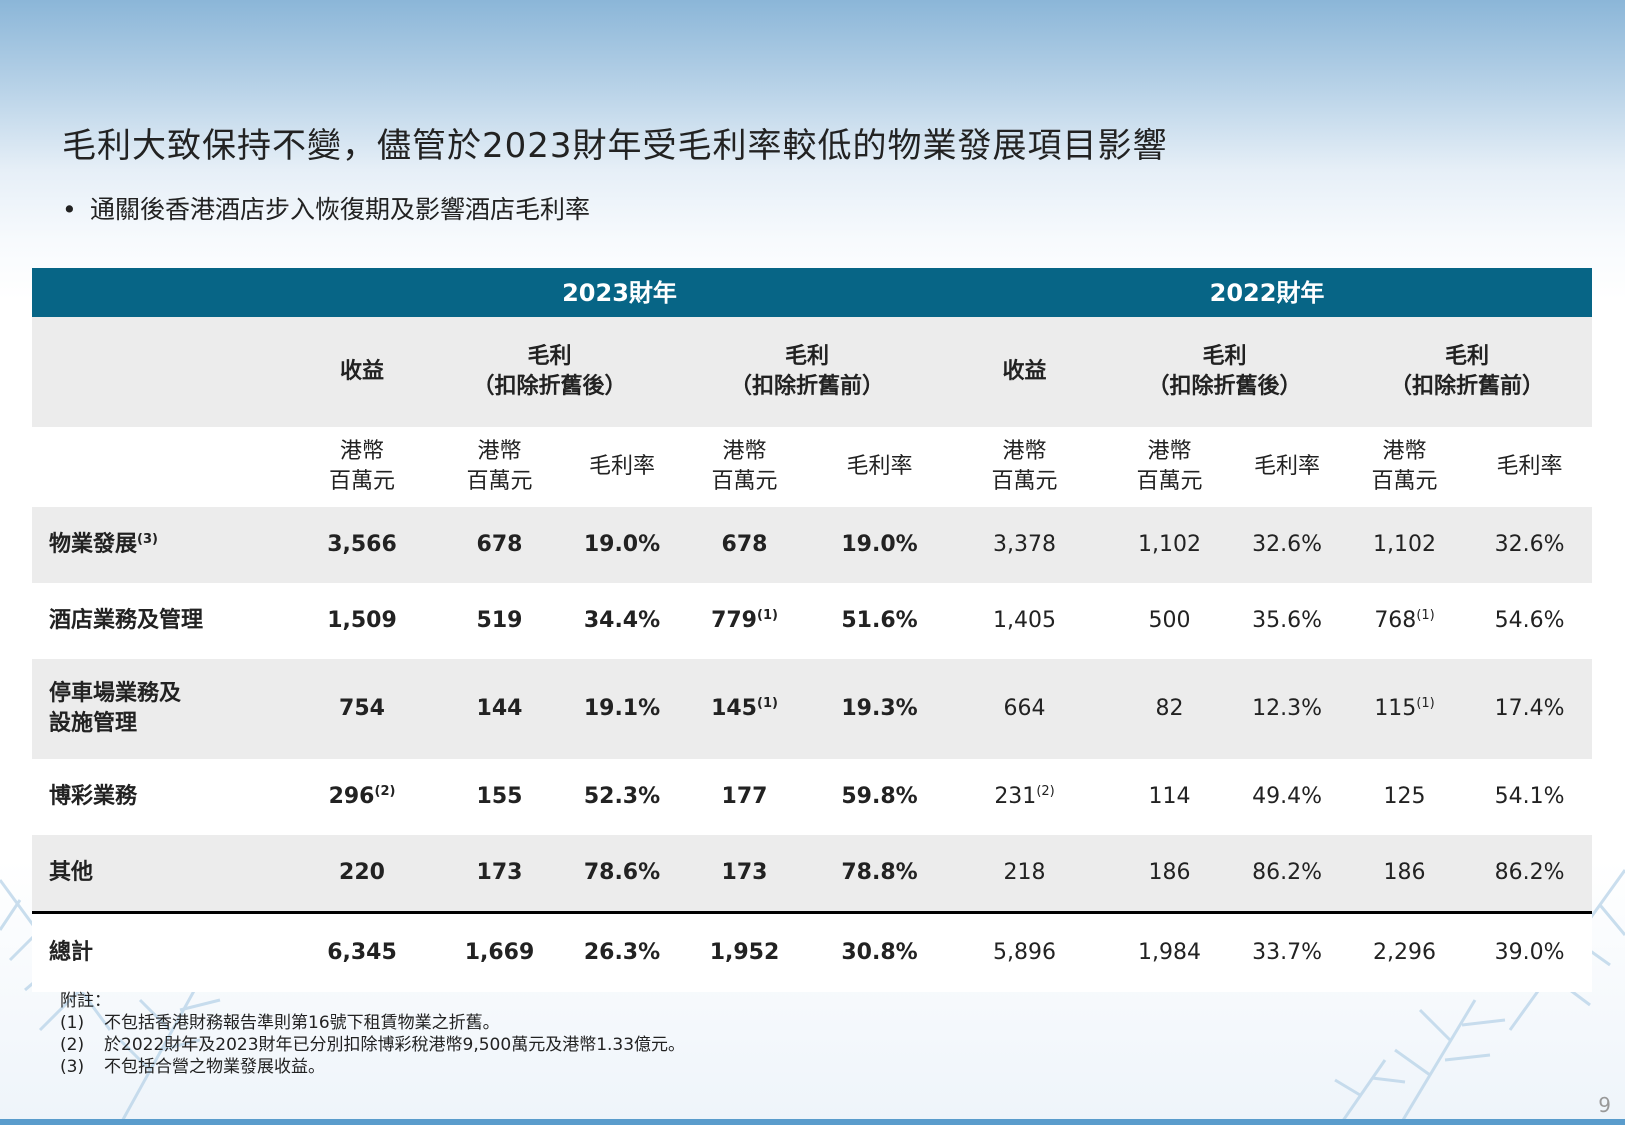 The width and height of the screenshot is (1625, 1125). I want to click on fy2022-header: 2022財年, so click(1267, 292).